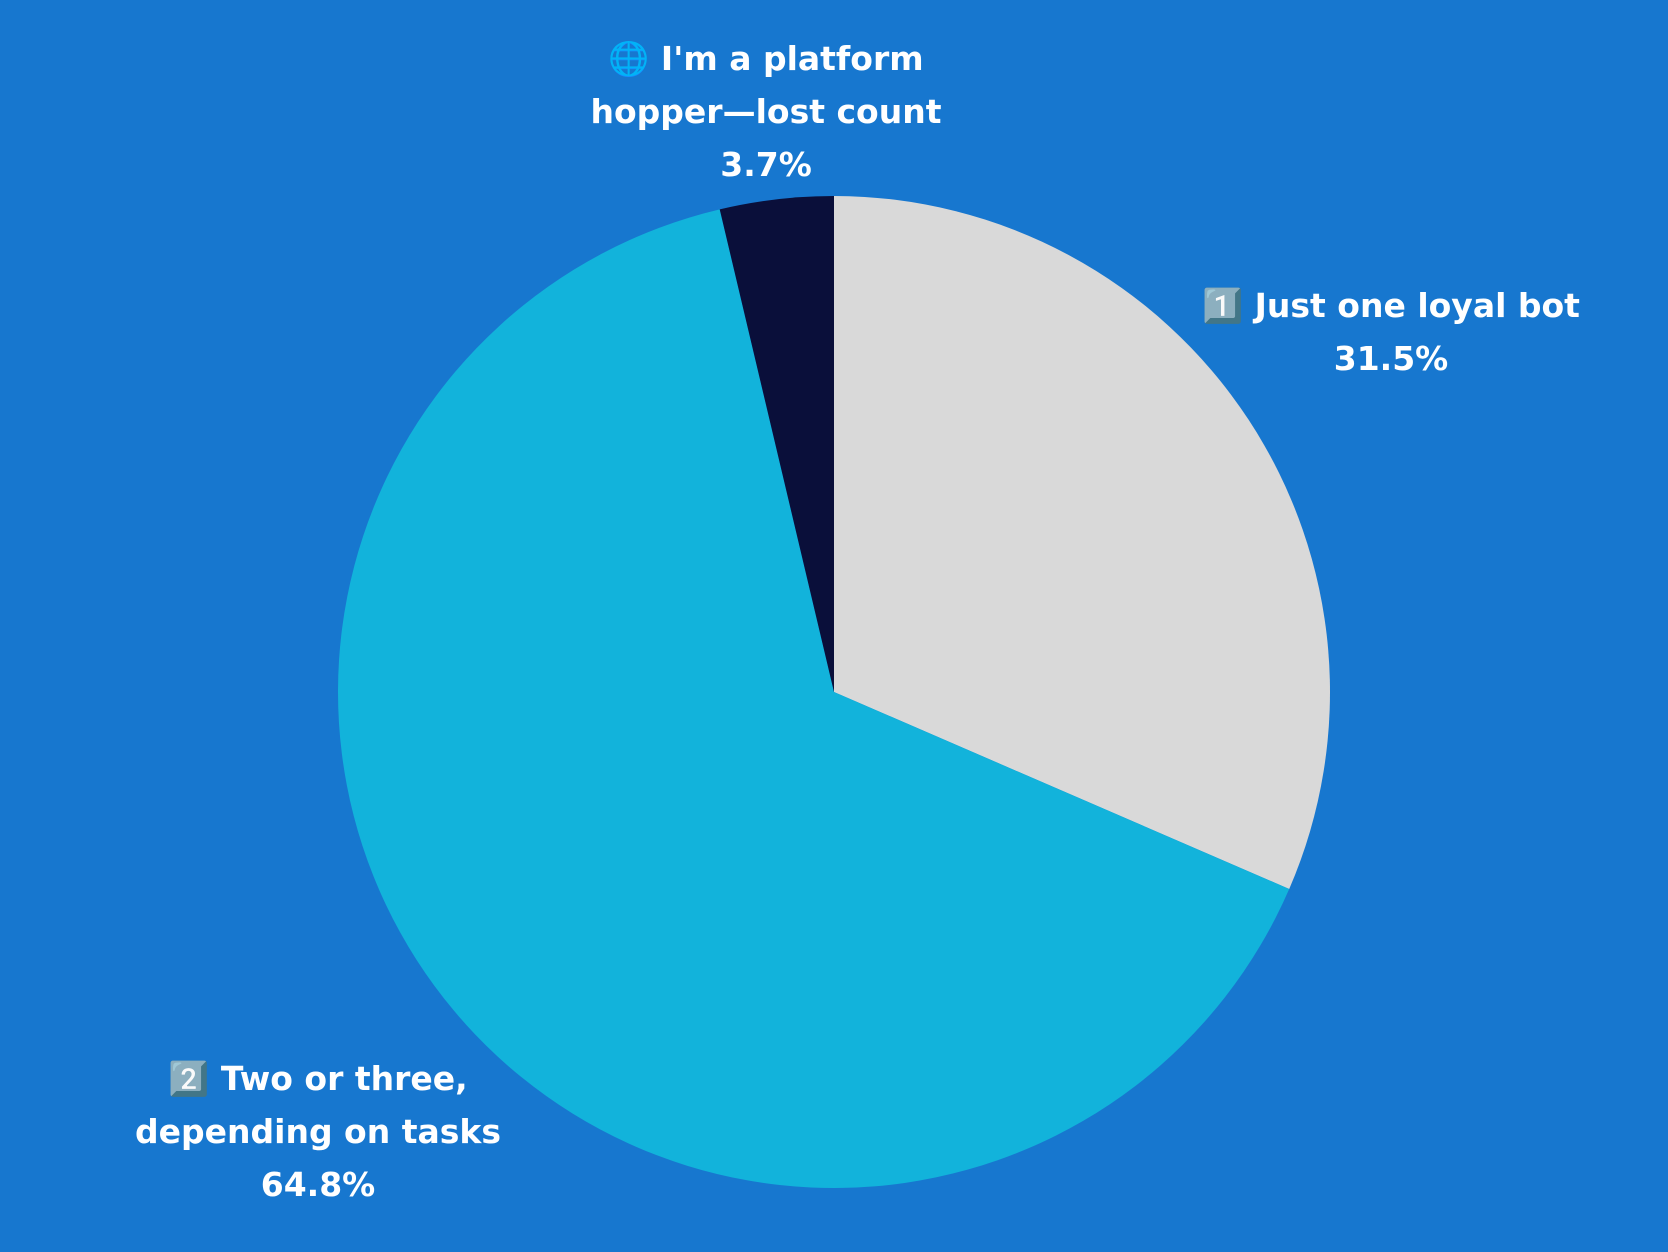  What do you see at coordinates (766, 85) in the screenshot?
I see `category-label: 🌐 I'm a platform hopper—lost count` at bounding box center [766, 85].